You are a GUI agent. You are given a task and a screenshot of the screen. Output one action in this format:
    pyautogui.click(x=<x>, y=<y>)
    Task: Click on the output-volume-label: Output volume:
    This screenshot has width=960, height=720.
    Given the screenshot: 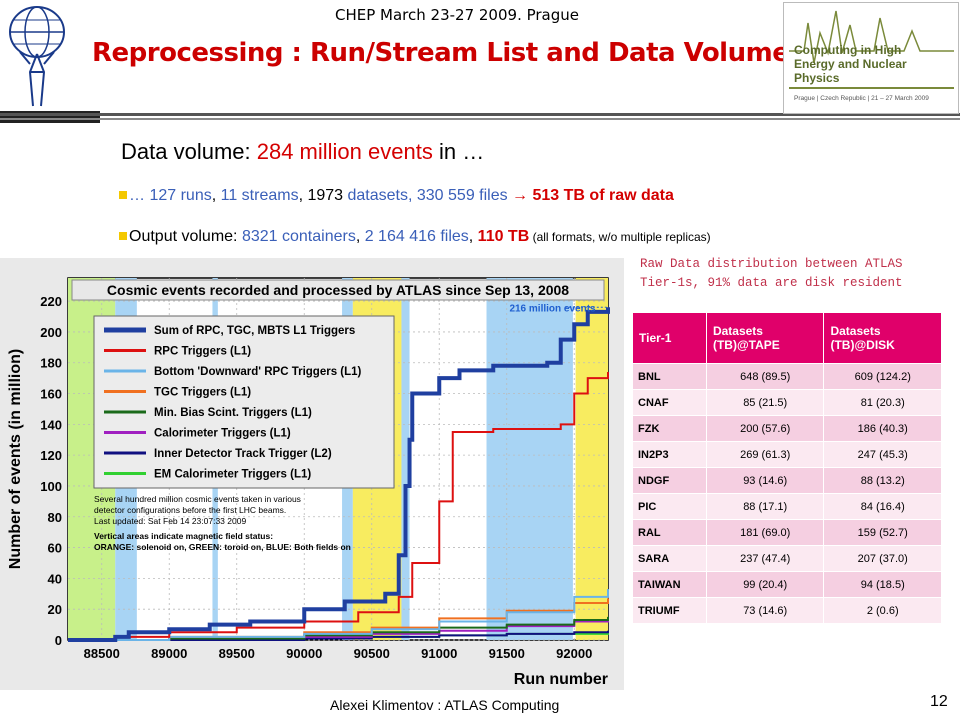 What is the action you would take?
    pyautogui.click(x=185, y=236)
    